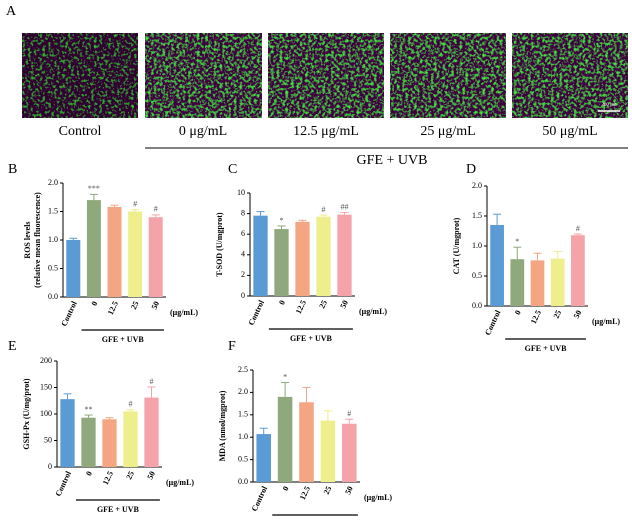 Image resolution: width=632 pixels, height=520 pixels. I want to click on caption: 50 μg/mL, so click(569, 131).